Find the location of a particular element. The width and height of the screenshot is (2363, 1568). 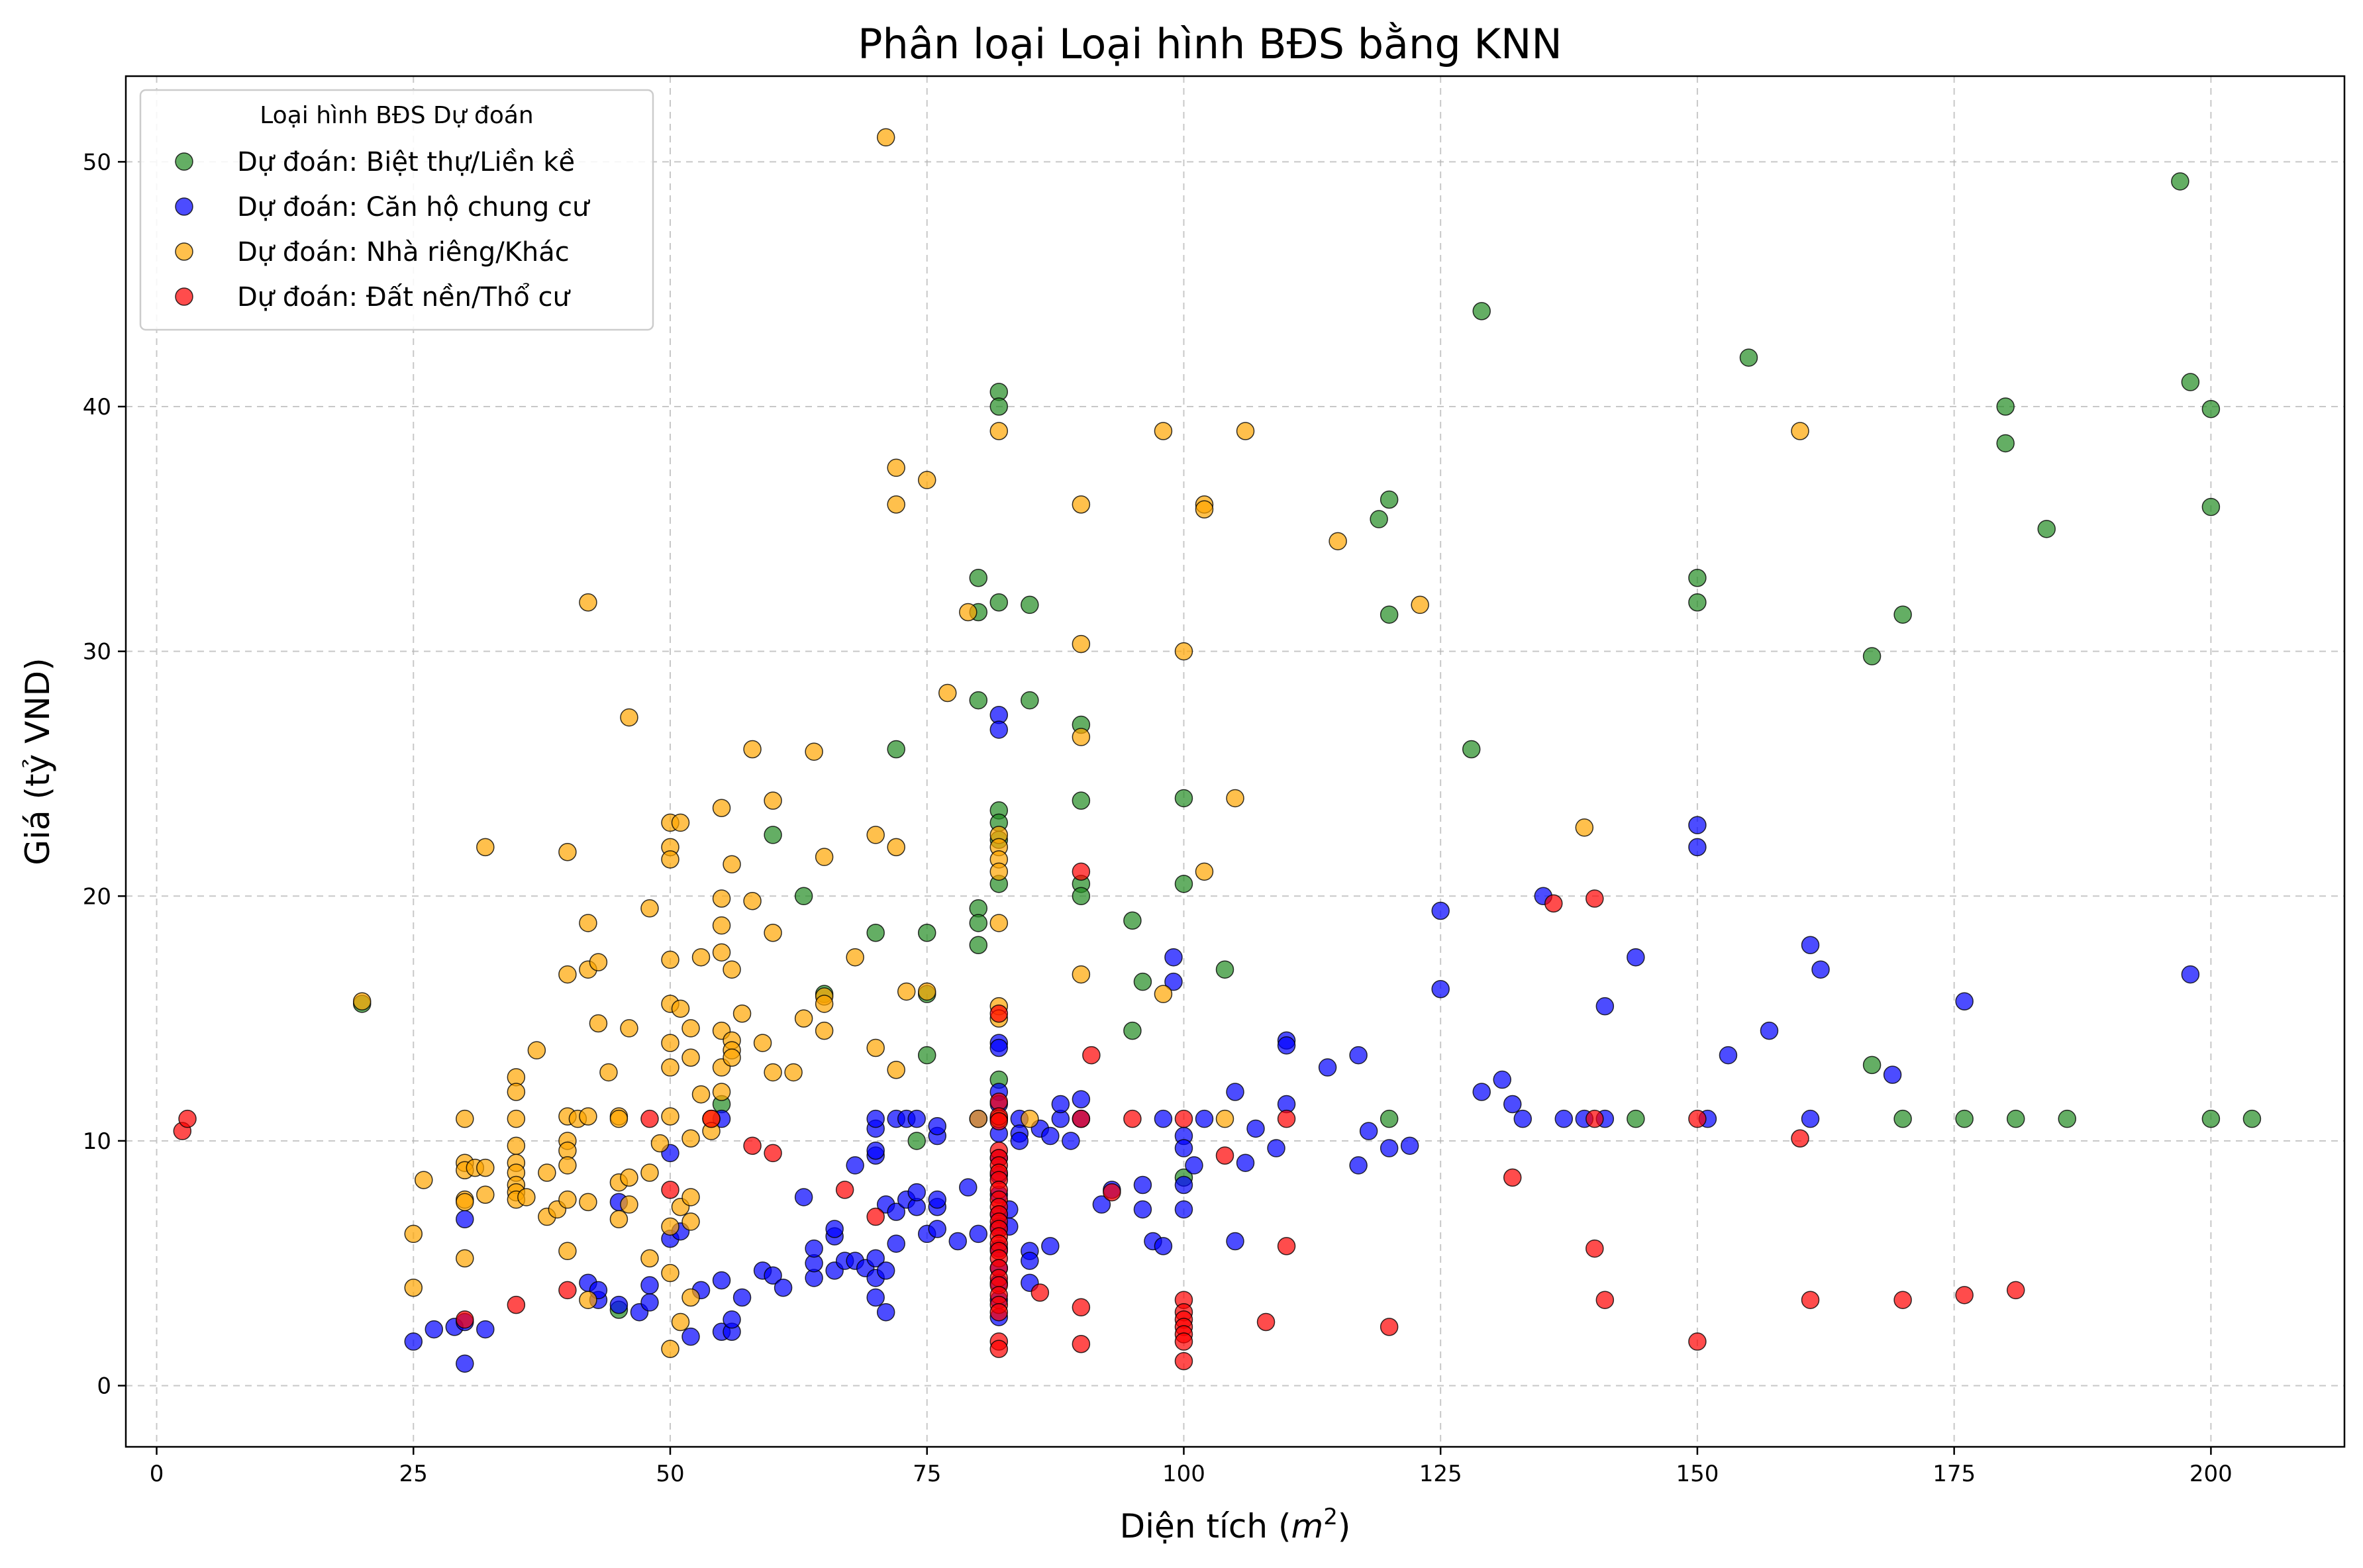

legend-box is located at coordinates (396, 210).